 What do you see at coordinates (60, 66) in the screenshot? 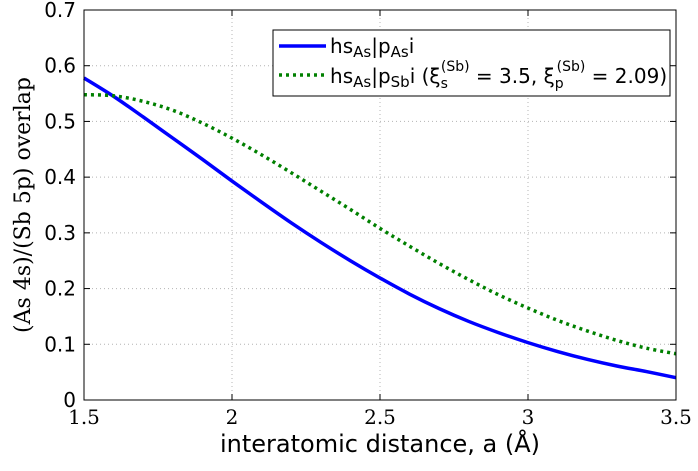
I see `y-tick-label: 0.6` at bounding box center [60, 66].